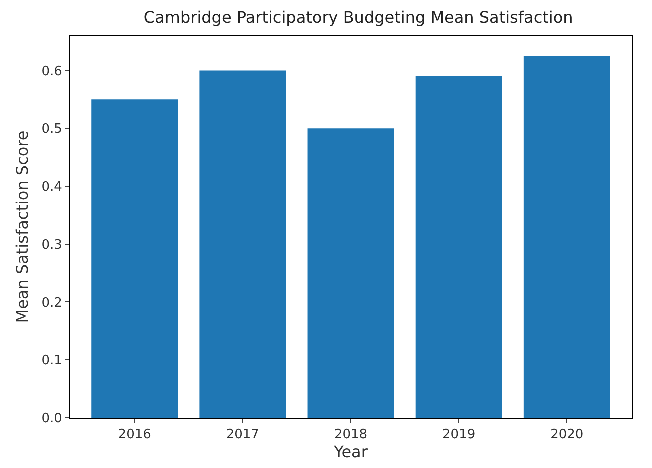 The height and width of the screenshot is (468, 652). I want to click on x-axis-title: Year, so click(350, 452).